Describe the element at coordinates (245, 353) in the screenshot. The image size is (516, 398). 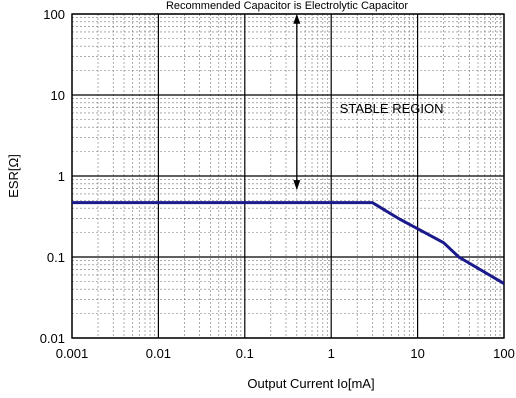
I see `x-tick-label: 0.1` at that location.